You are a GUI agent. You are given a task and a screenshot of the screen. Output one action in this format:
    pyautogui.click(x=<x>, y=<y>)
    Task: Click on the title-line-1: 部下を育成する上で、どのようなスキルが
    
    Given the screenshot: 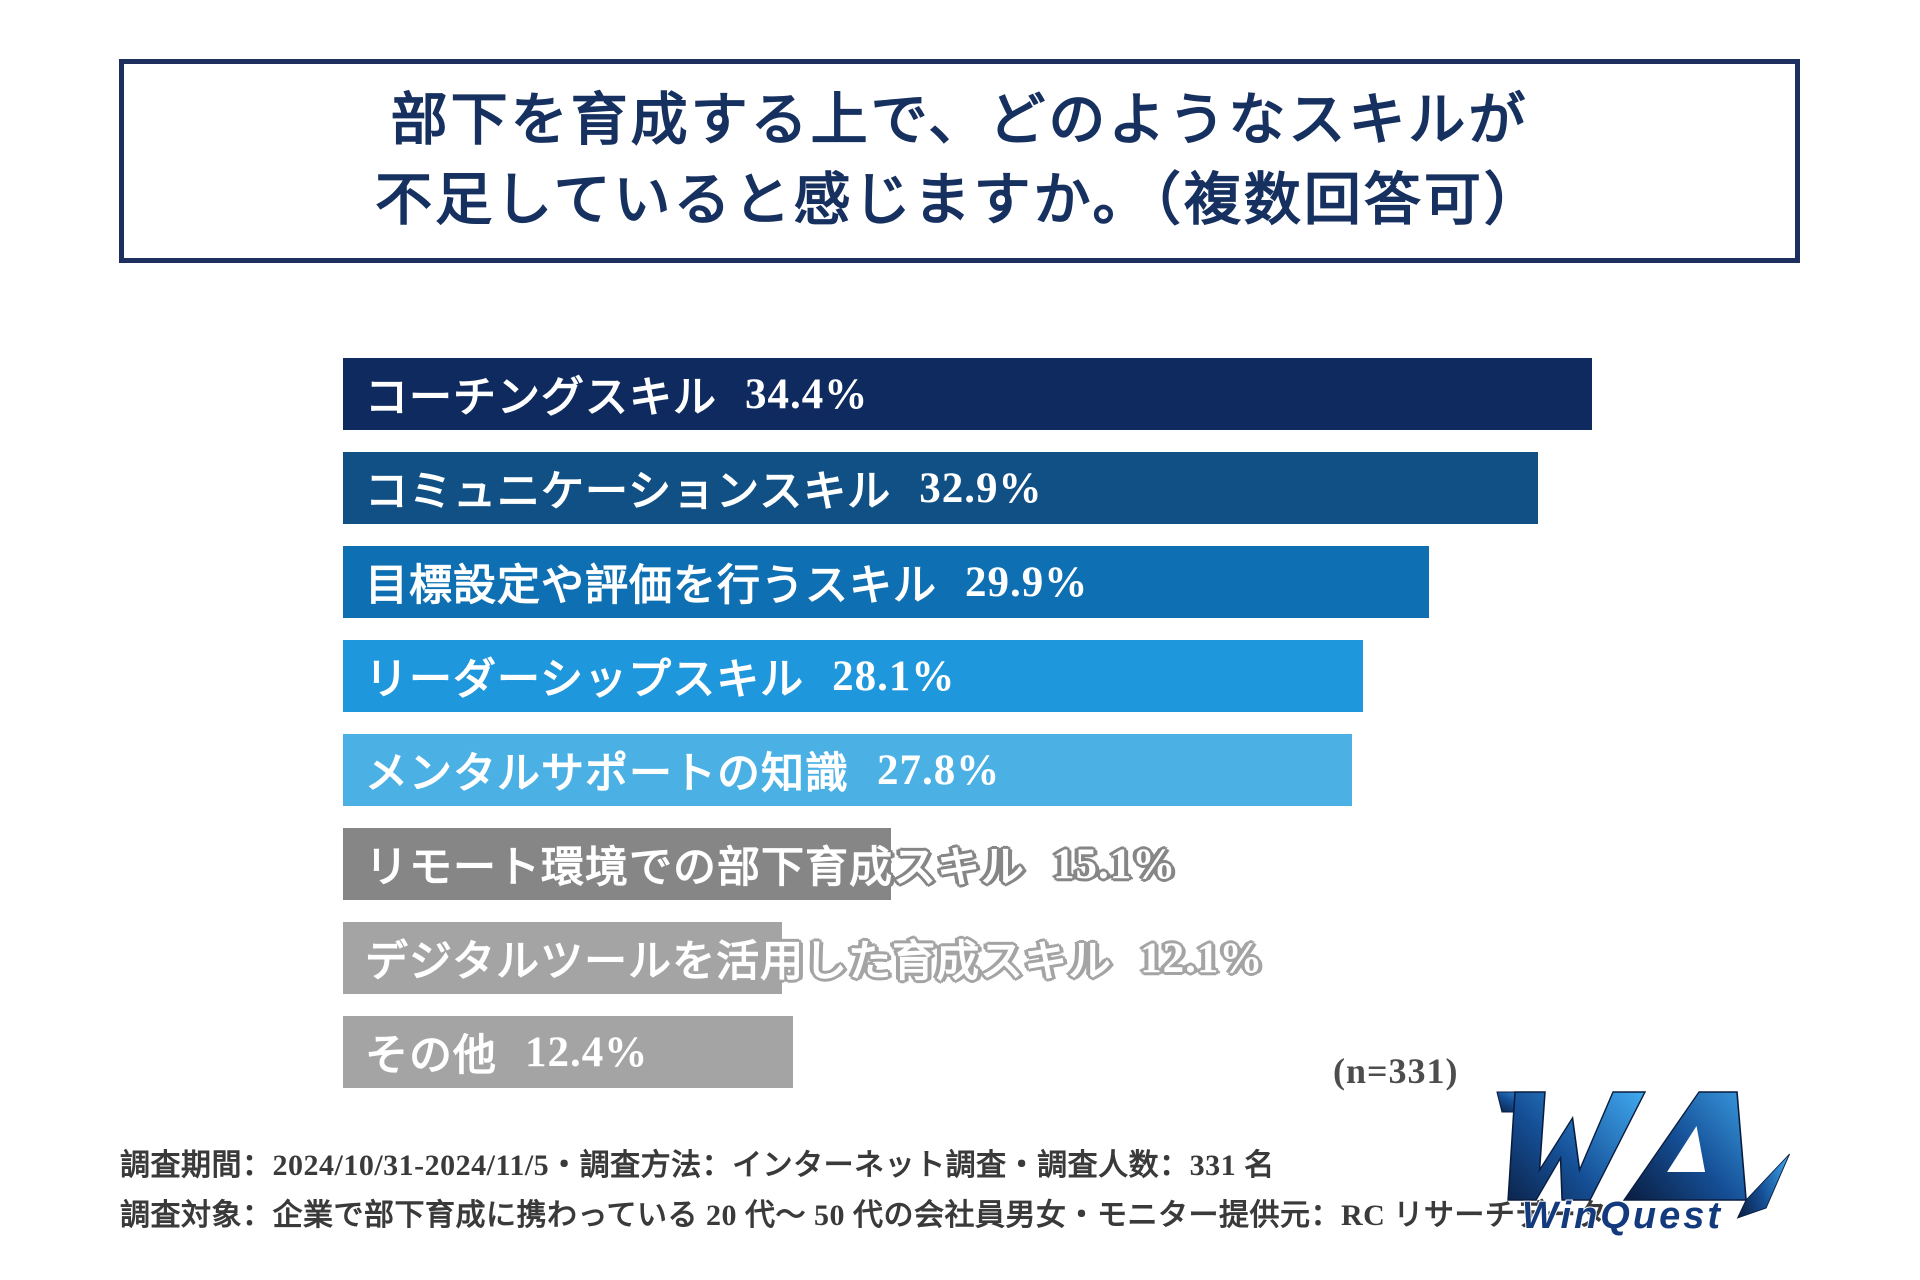 What is the action you would take?
    pyautogui.click(x=959, y=121)
    